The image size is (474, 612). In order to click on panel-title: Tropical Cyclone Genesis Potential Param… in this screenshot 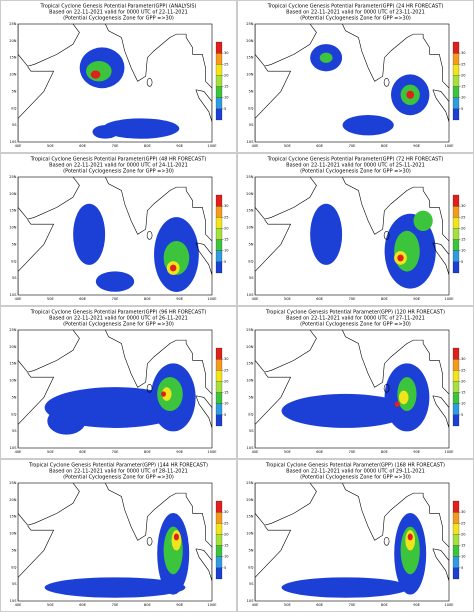, I will do `click(118, 466)`.